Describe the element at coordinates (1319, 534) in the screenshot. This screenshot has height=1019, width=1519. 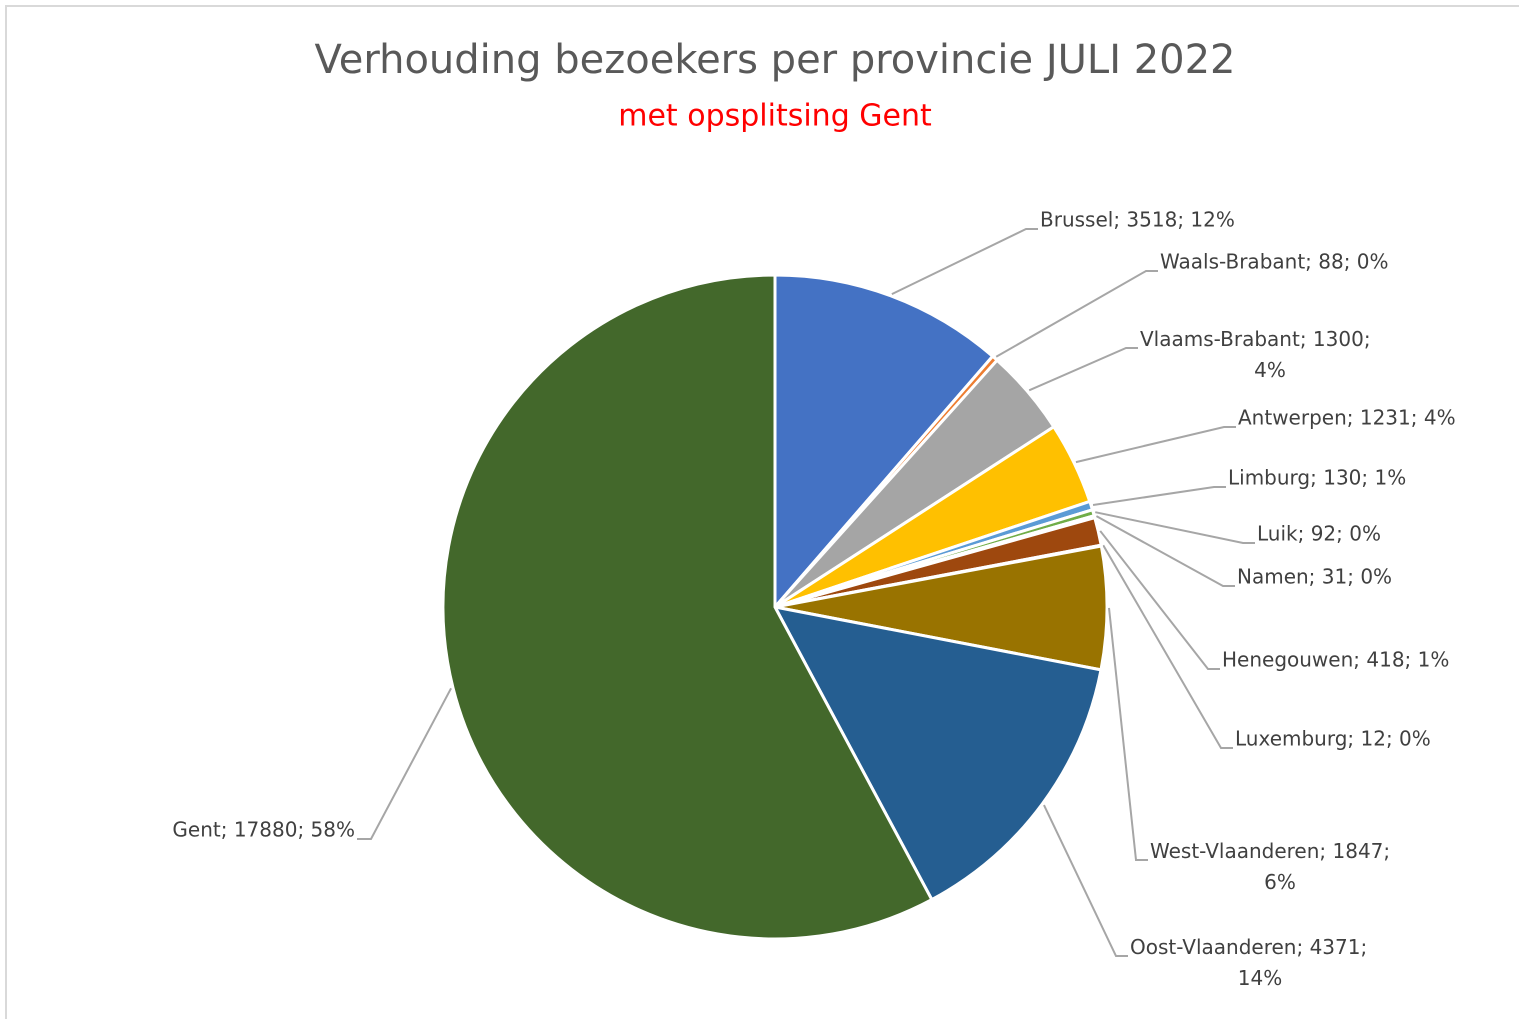
I see `data-label: Luik; 92; 0%` at that location.